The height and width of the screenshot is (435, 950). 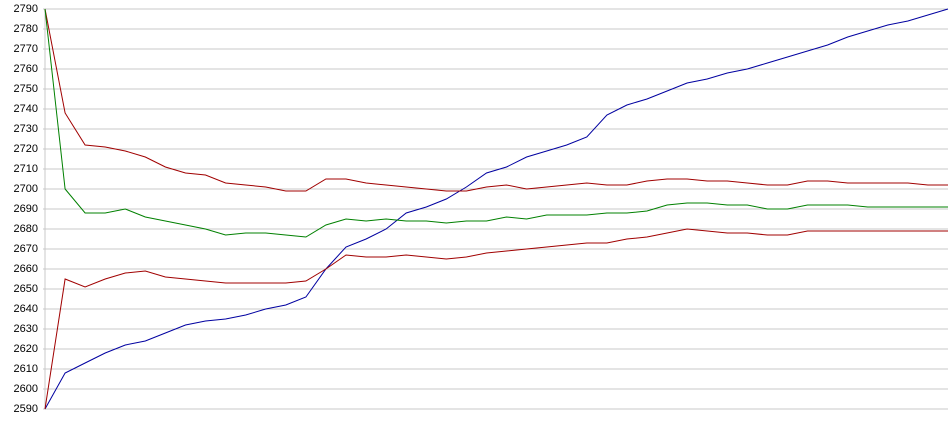 What do you see at coordinates (26, 389) in the screenshot?
I see `y-tick-label: 2600` at bounding box center [26, 389].